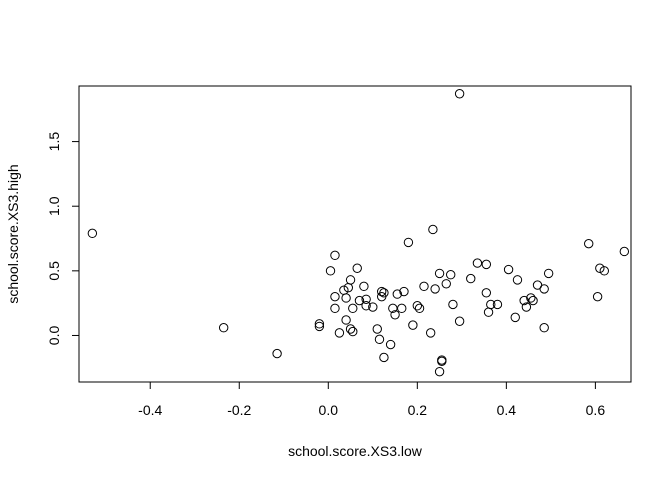  Describe the element at coordinates (54, 142) in the screenshot. I see `y-tick-label: 1.5` at that location.